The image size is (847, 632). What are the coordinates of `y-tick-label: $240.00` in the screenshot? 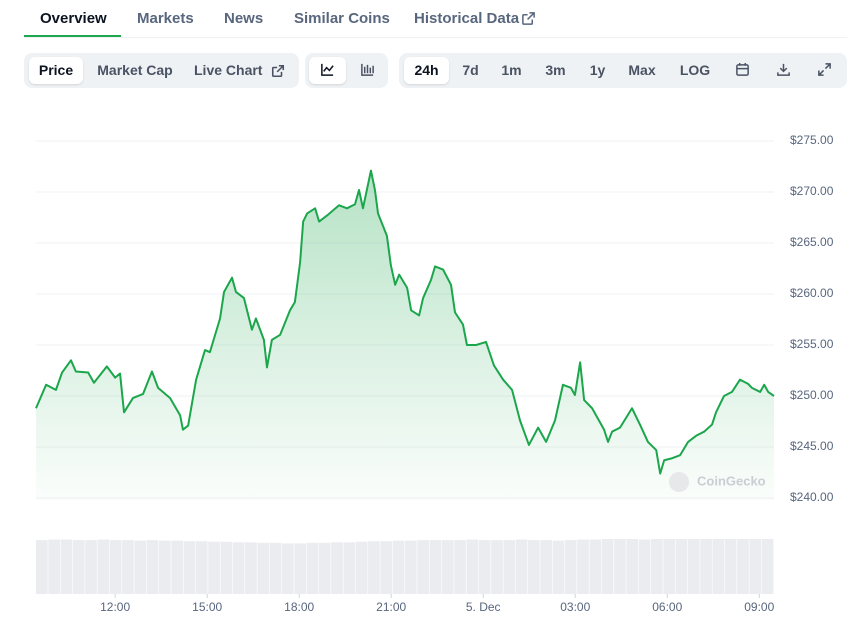 It's located at (812, 497).